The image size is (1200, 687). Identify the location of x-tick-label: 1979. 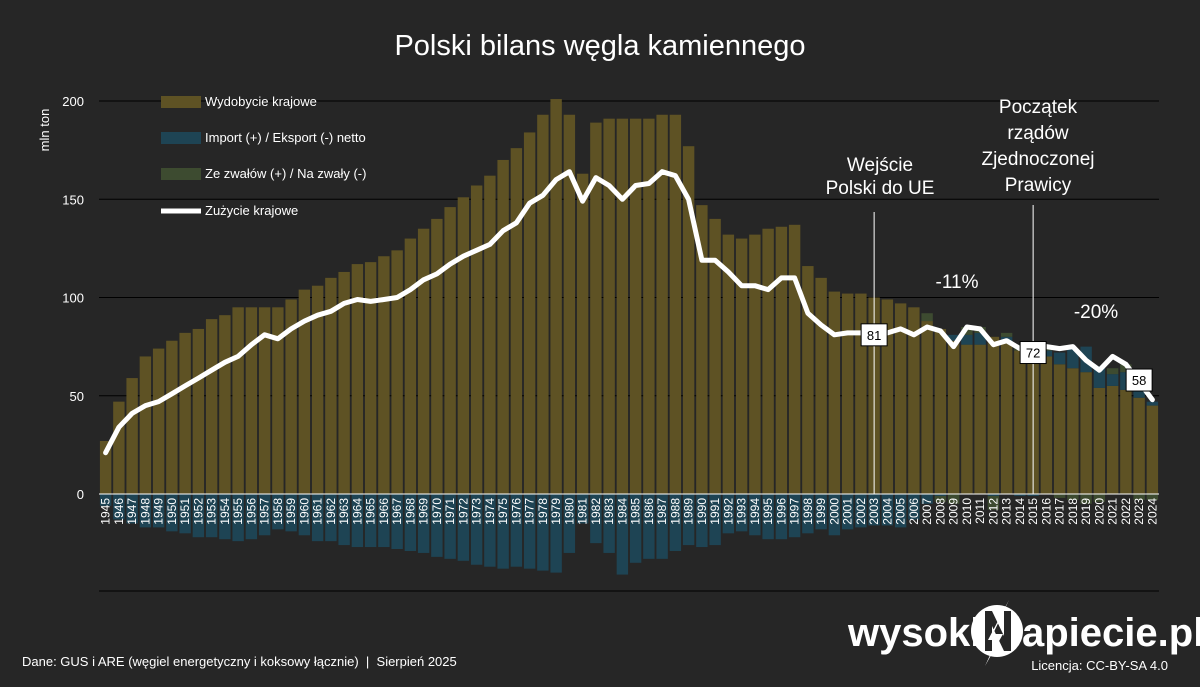
(556, 511).